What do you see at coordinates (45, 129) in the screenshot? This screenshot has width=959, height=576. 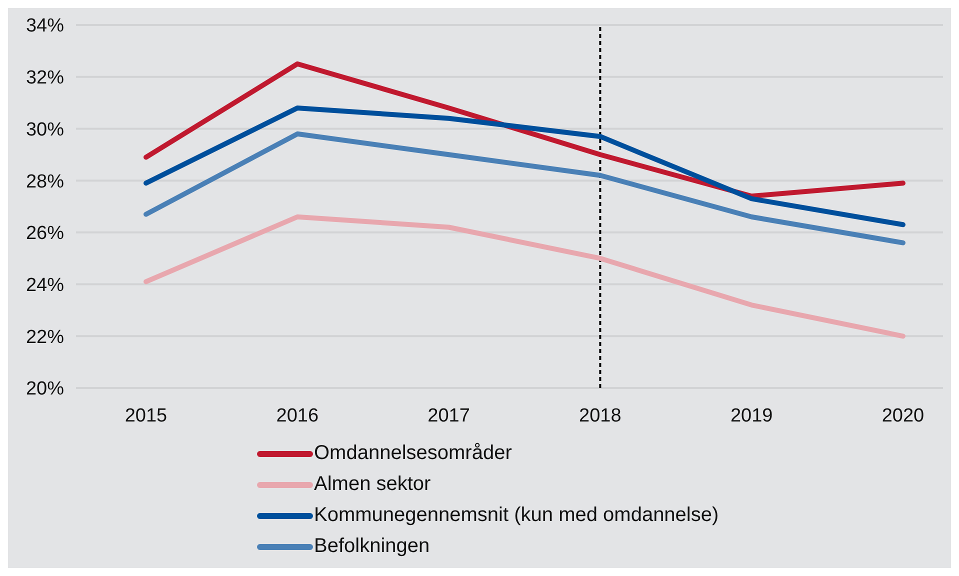 I see `y-tick-label: 30%` at bounding box center [45, 129].